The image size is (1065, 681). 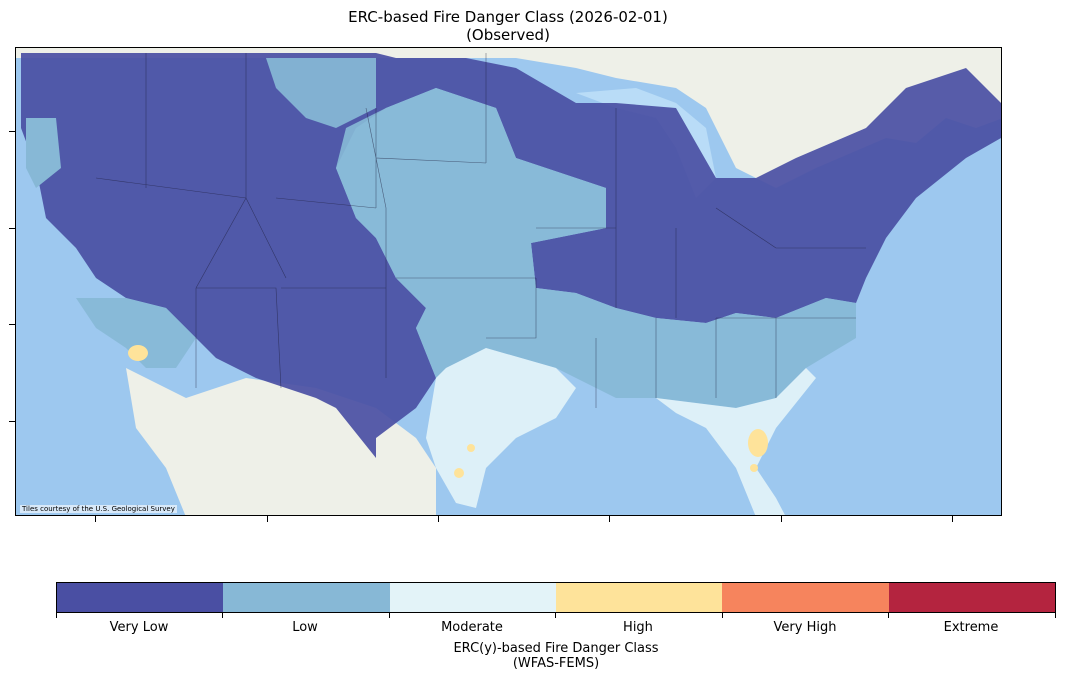 I want to click on colorbar-label-very-high: Very High, so click(x=805, y=627).